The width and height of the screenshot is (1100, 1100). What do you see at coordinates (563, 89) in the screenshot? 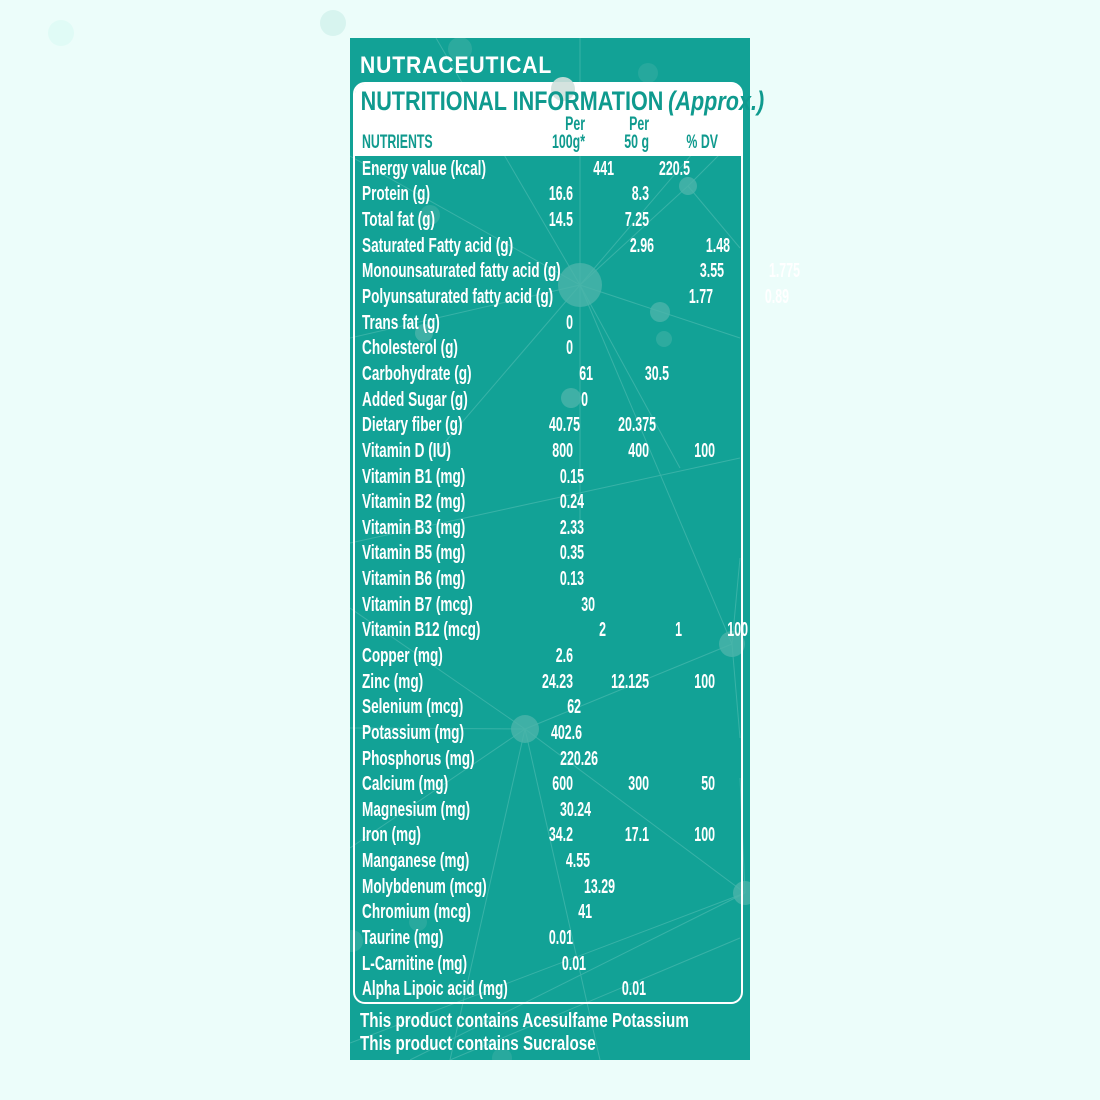
I see `grey-dot-decoration` at bounding box center [563, 89].